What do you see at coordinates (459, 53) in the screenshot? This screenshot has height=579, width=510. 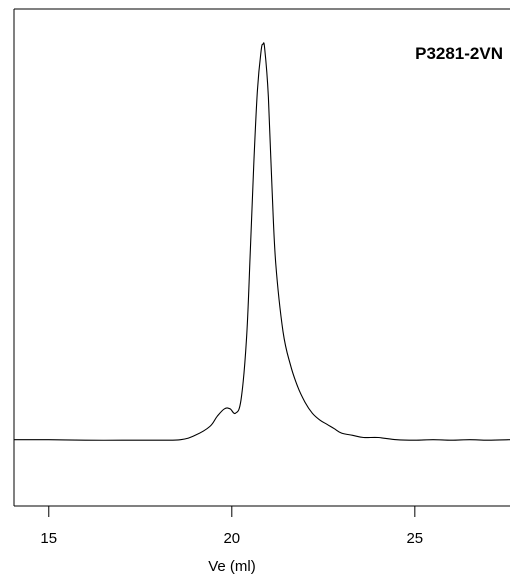 I see `chart-title: P3281-2VN` at bounding box center [459, 53].